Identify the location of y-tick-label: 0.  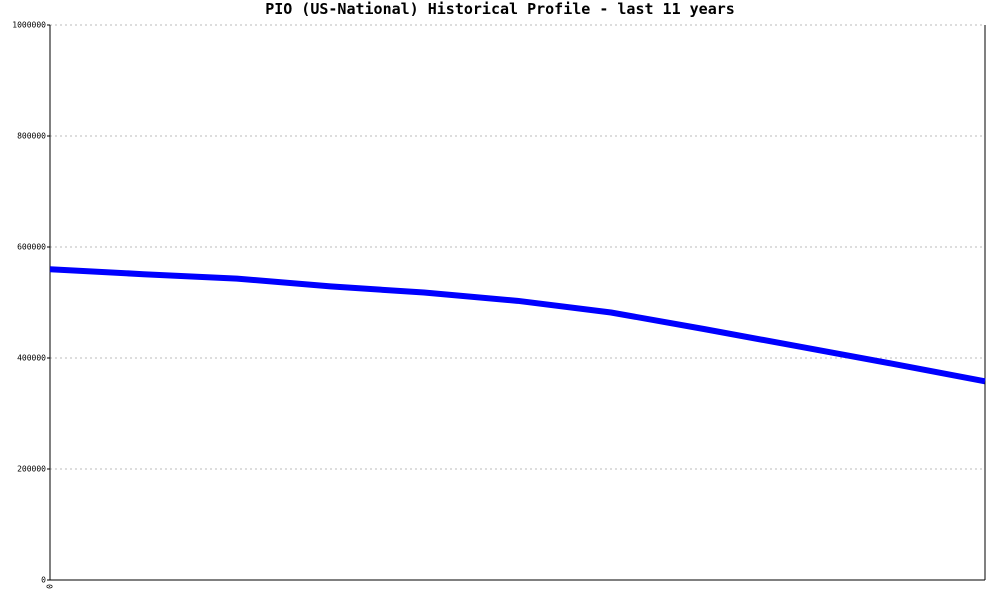
(43, 580).